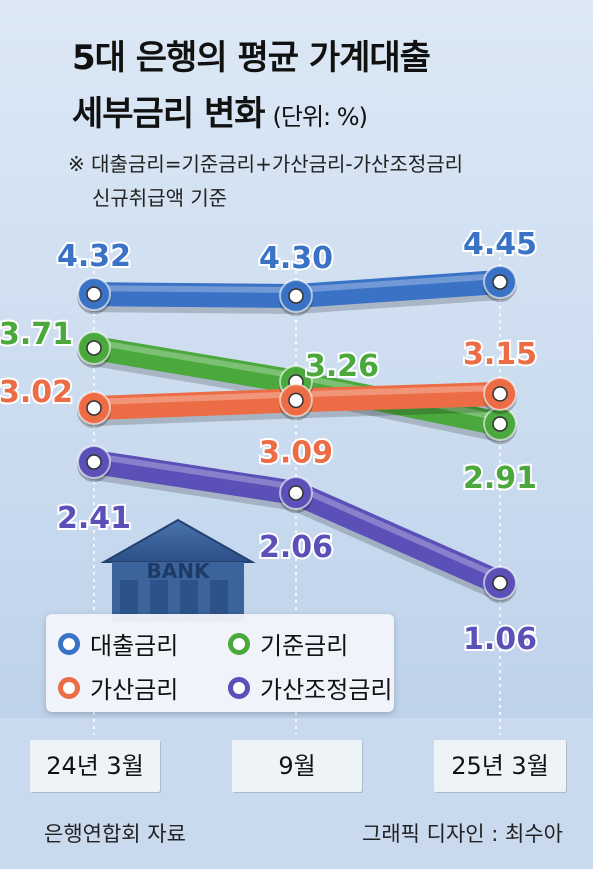 The image size is (593, 869). What do you see at coordinates (500, 478) in the screenshot?
I see `data-label-1-2: 2.91` at bounding box center [500, 478].